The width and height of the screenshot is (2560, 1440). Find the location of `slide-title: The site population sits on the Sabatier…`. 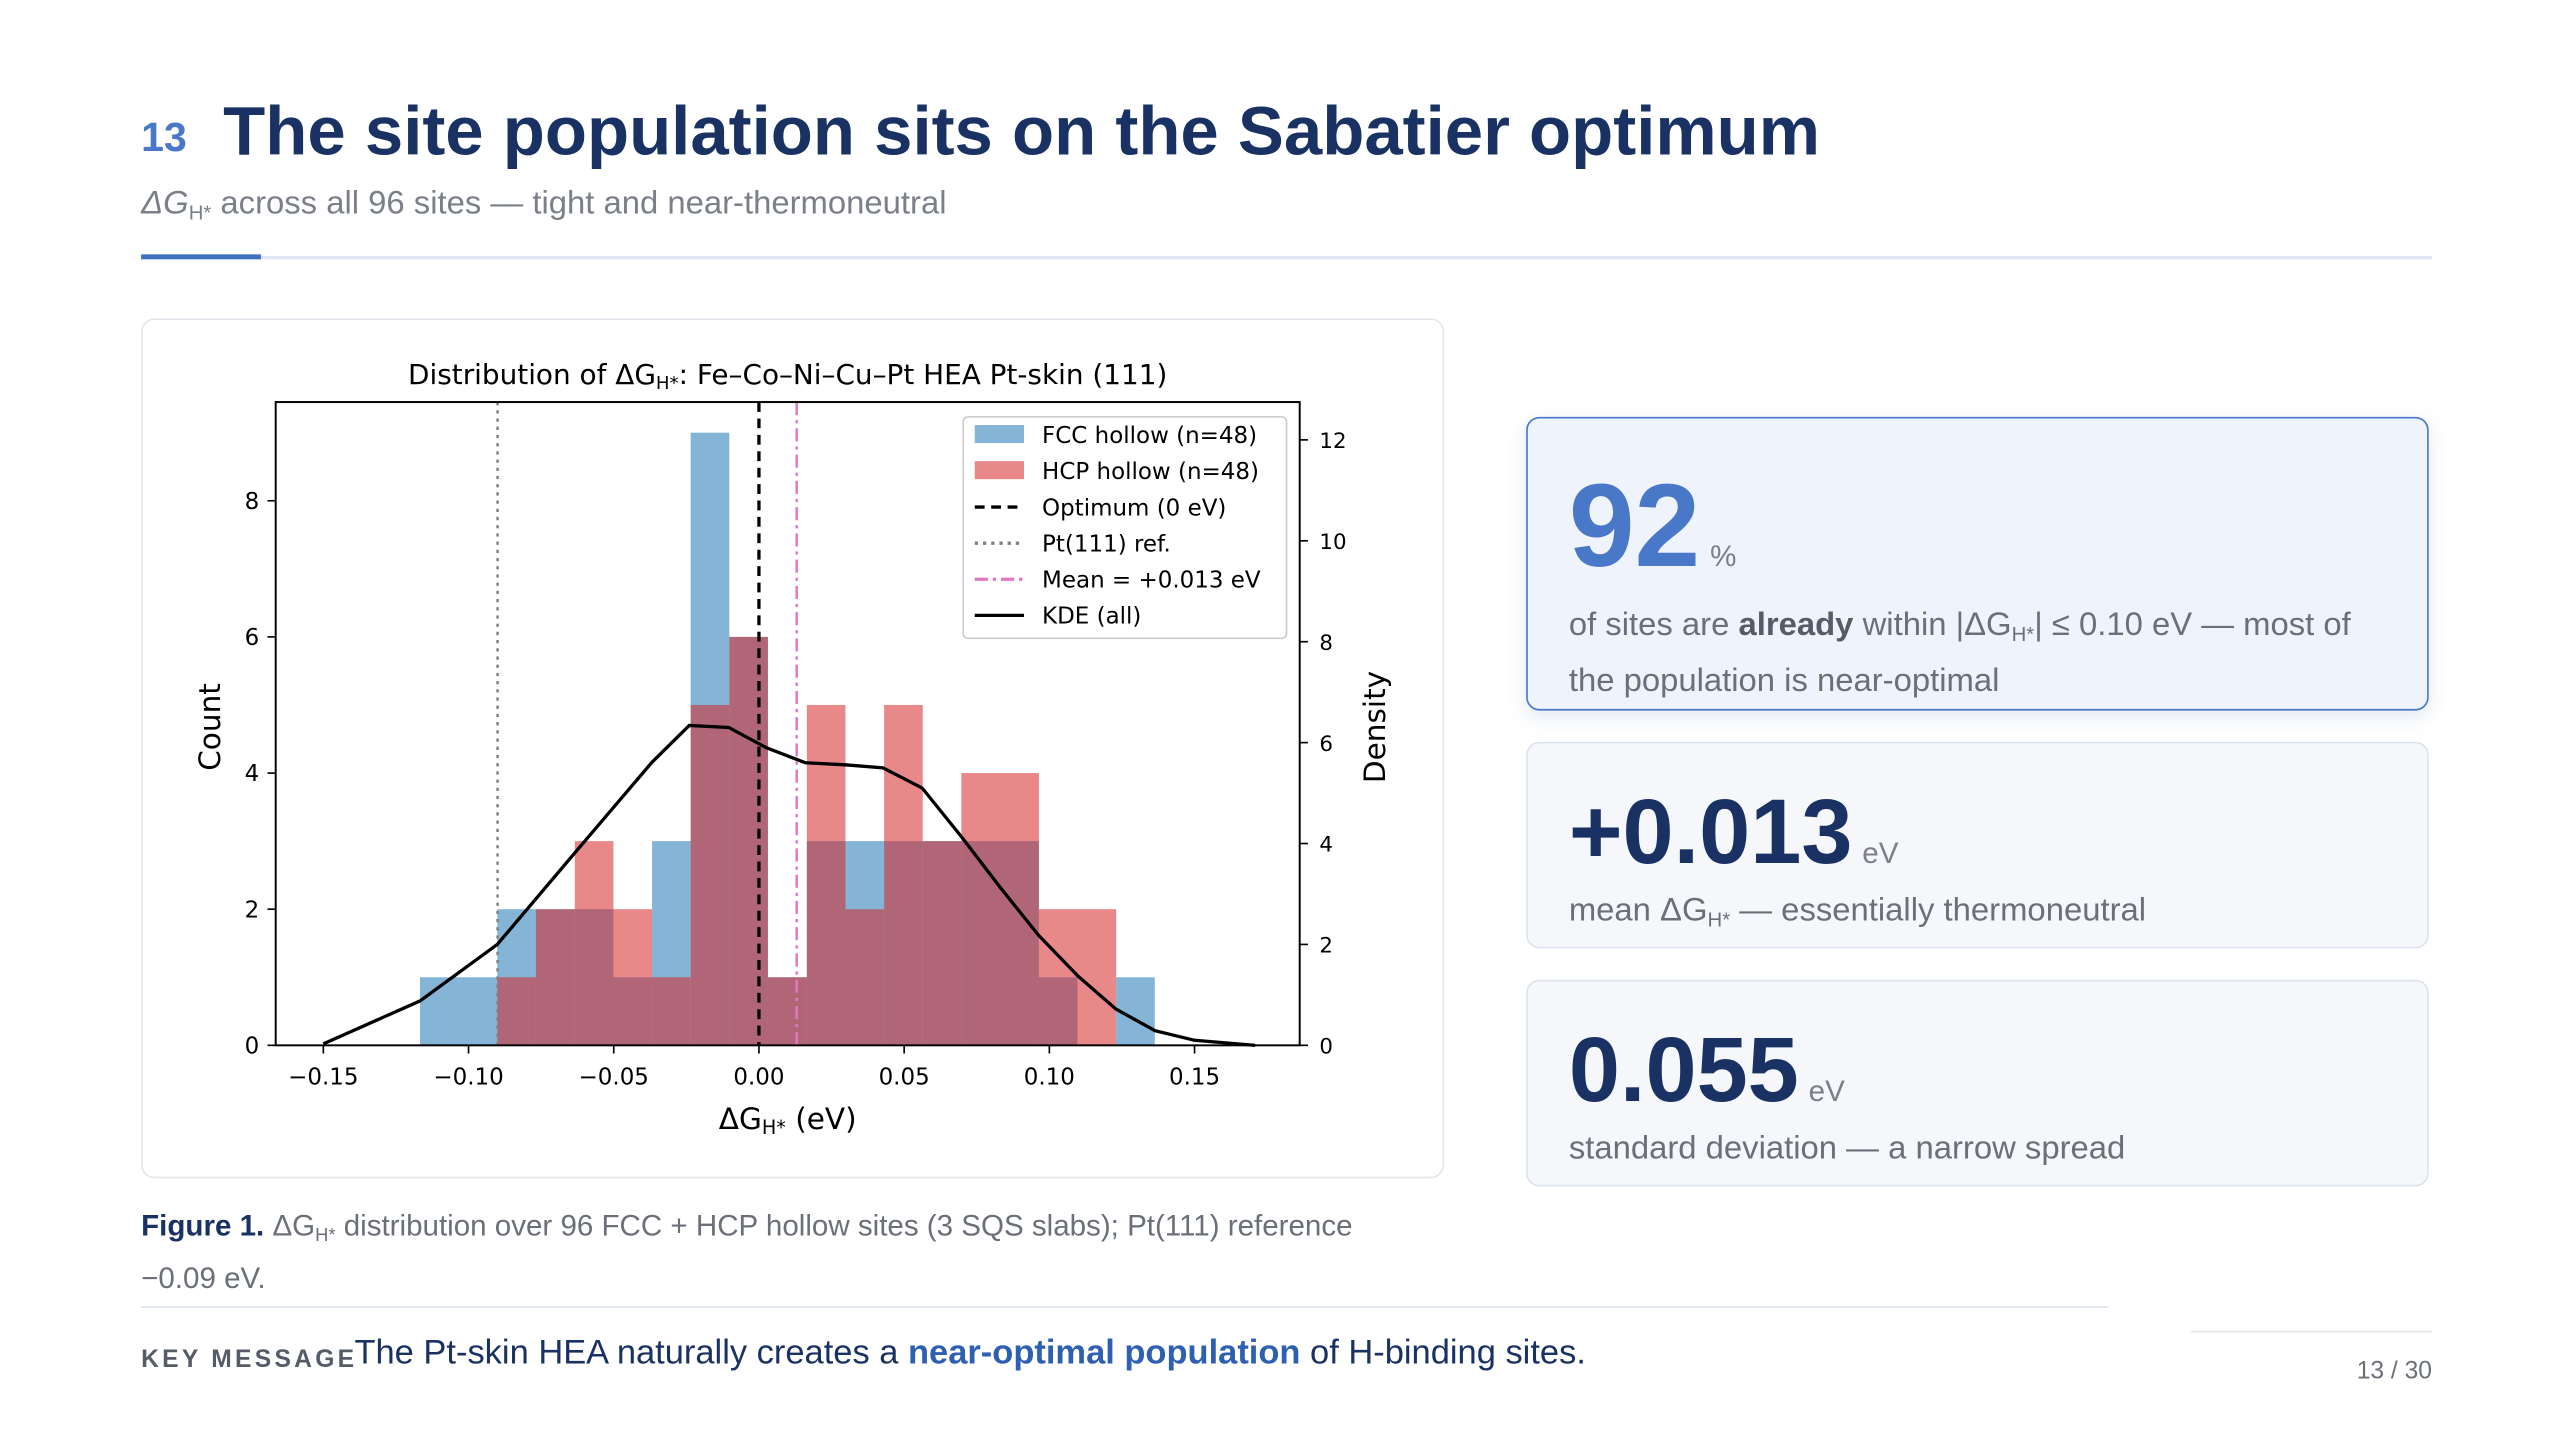

slide-title: The site population sits on the Sabatier… is located at coordinates (1022, 130).